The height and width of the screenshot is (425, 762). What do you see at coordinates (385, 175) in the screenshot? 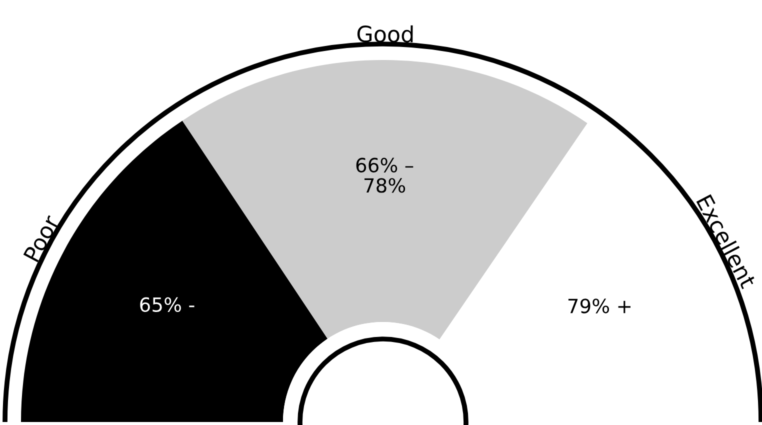
I see `text: 66% – 78%` at bounding box center [385, 175].